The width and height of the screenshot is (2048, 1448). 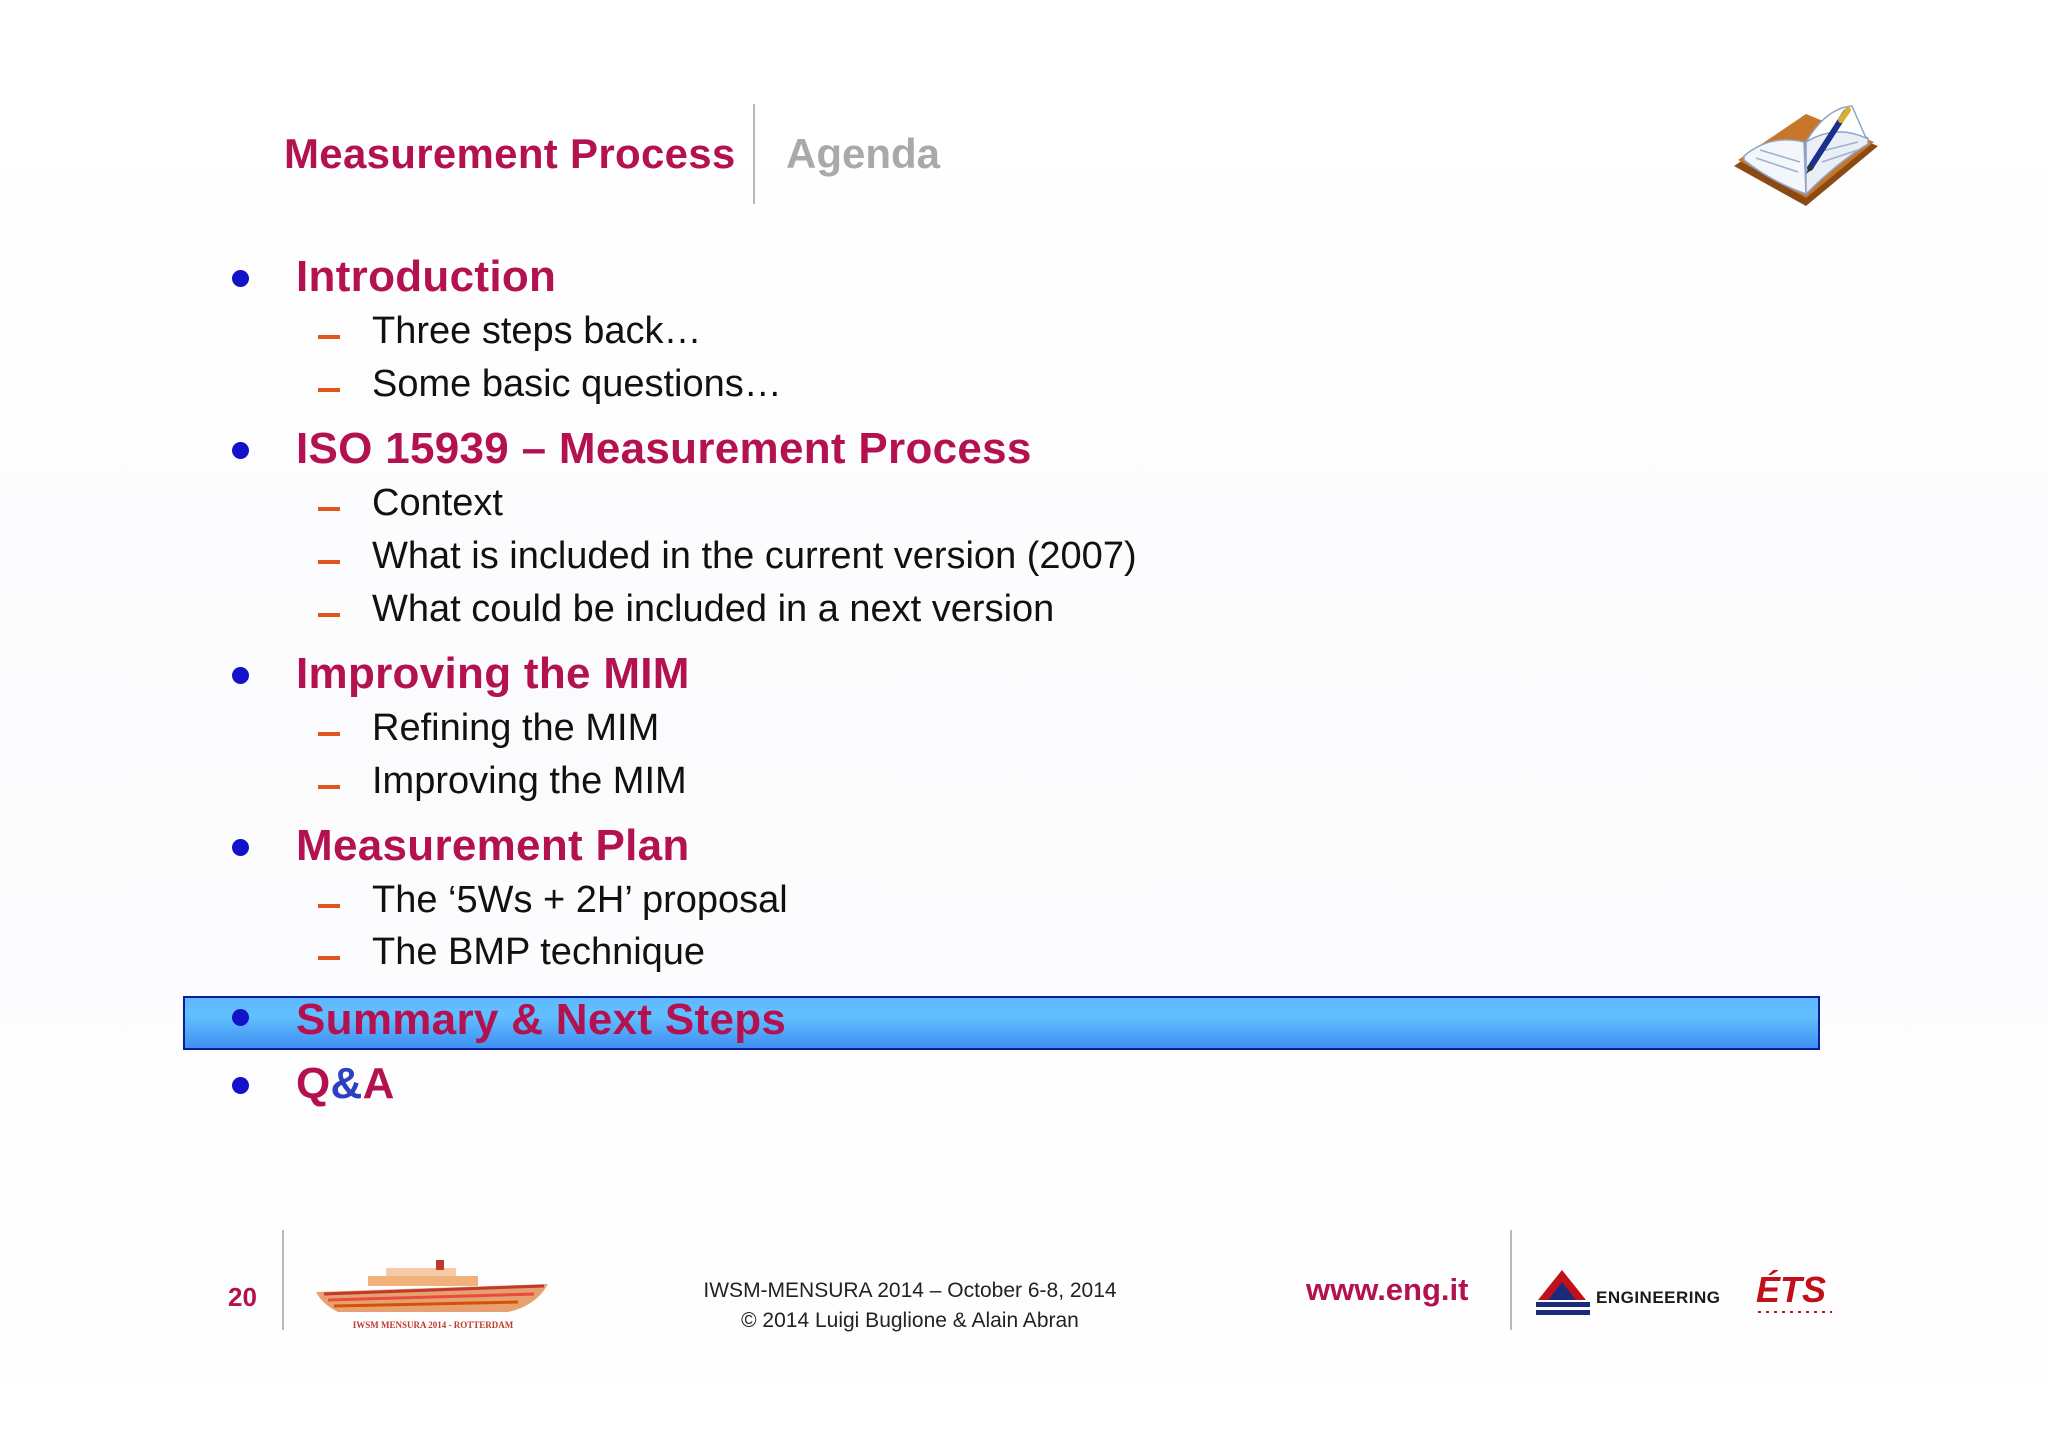 What do you see at coordinates (493, 845) in the screenshot?
I see `agenda-item-measurement-plan: Measurement Plan` at bounding box center [493, 845].